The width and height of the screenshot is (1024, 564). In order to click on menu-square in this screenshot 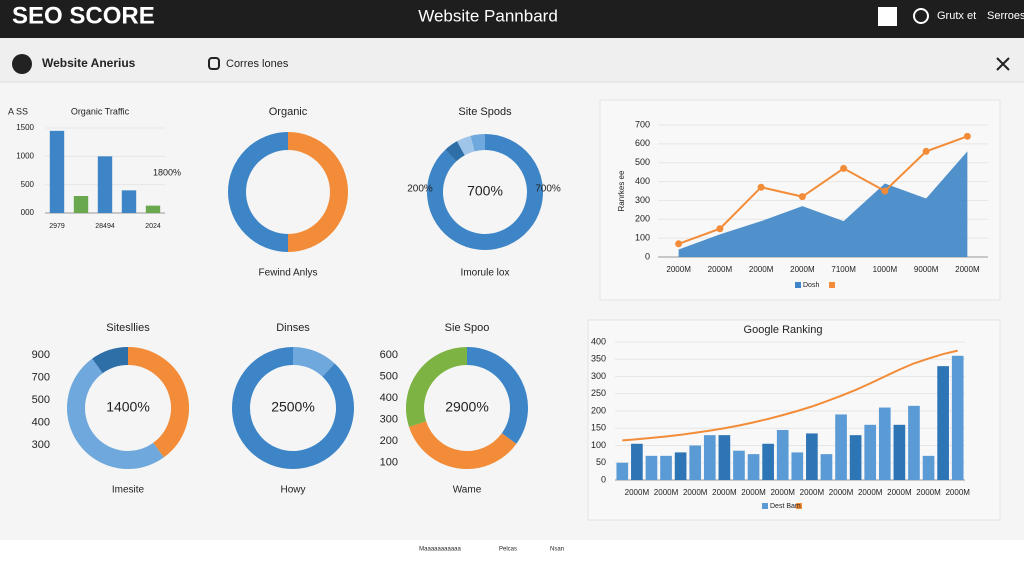, I will do `click(887, 16)`.